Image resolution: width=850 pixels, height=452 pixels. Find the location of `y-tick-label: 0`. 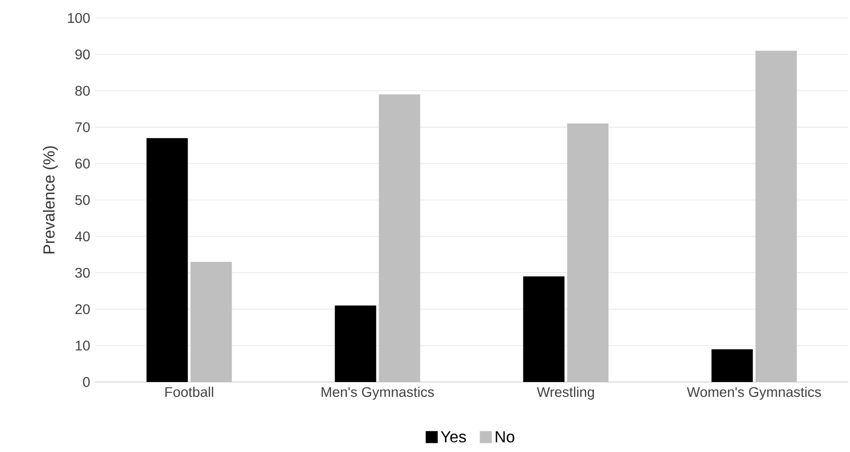

y-tick-label: 0 is located at coordinates (86, 382).